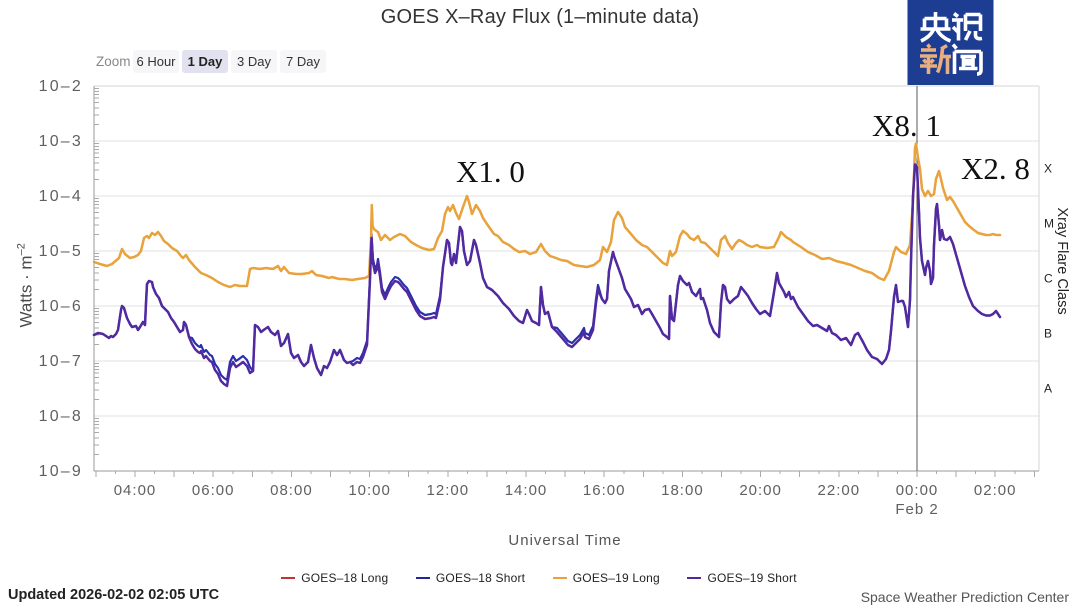  What do you see at coordinates (61, 196) in the screenshot?
I see `svg-text: 10–4` at bounding box center [61, 196].